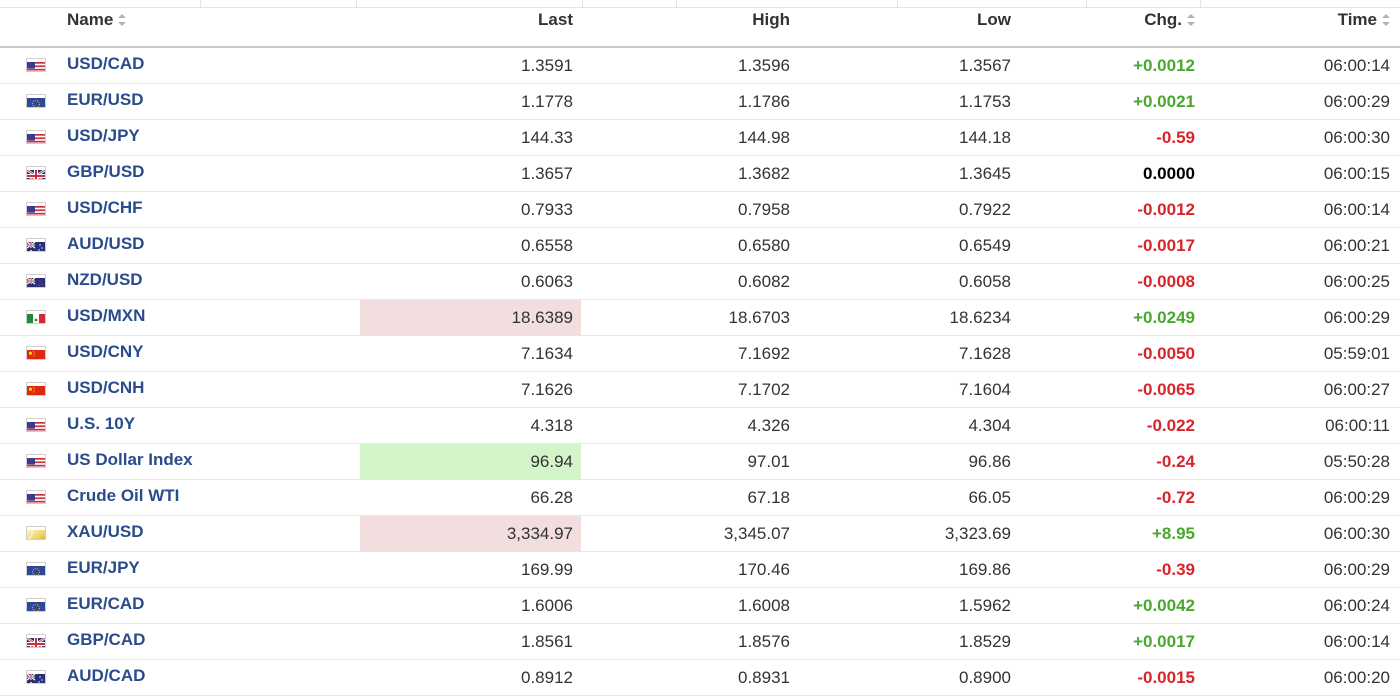 This screenshot has height=696, width=1400. What do you see at coordinates (130, 459) in the screenshot?
I see `instrument-link: US Dollar Index` at bounding box center [130, 459].